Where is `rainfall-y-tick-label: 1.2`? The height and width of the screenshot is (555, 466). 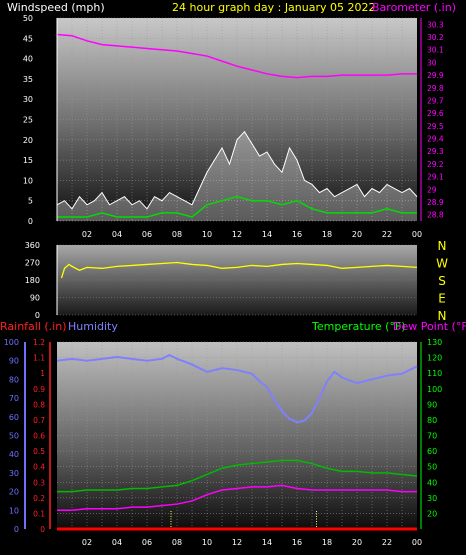 rainfall-y-tick-label: 1.2 is located at coordinates (39, 342).